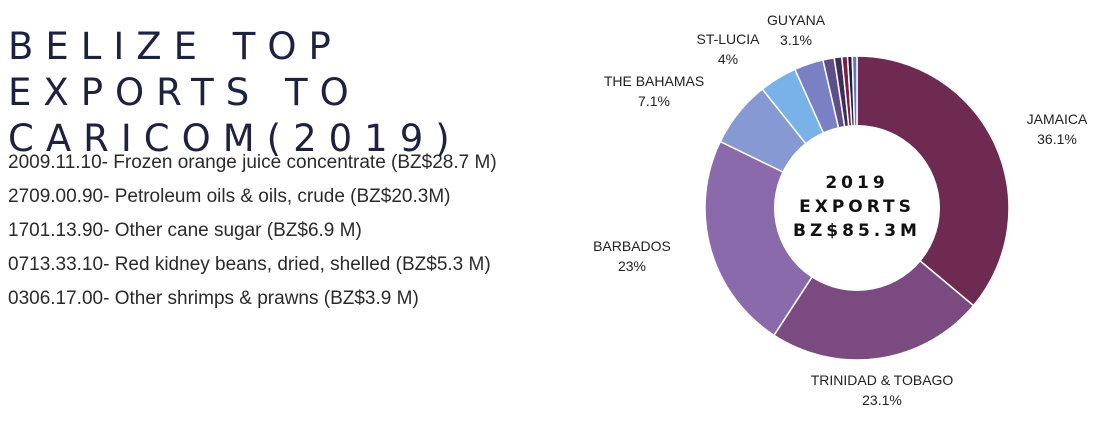  I want to click on slice-label-name: TRINIDAD & TOBAGO, so click(882, 380).